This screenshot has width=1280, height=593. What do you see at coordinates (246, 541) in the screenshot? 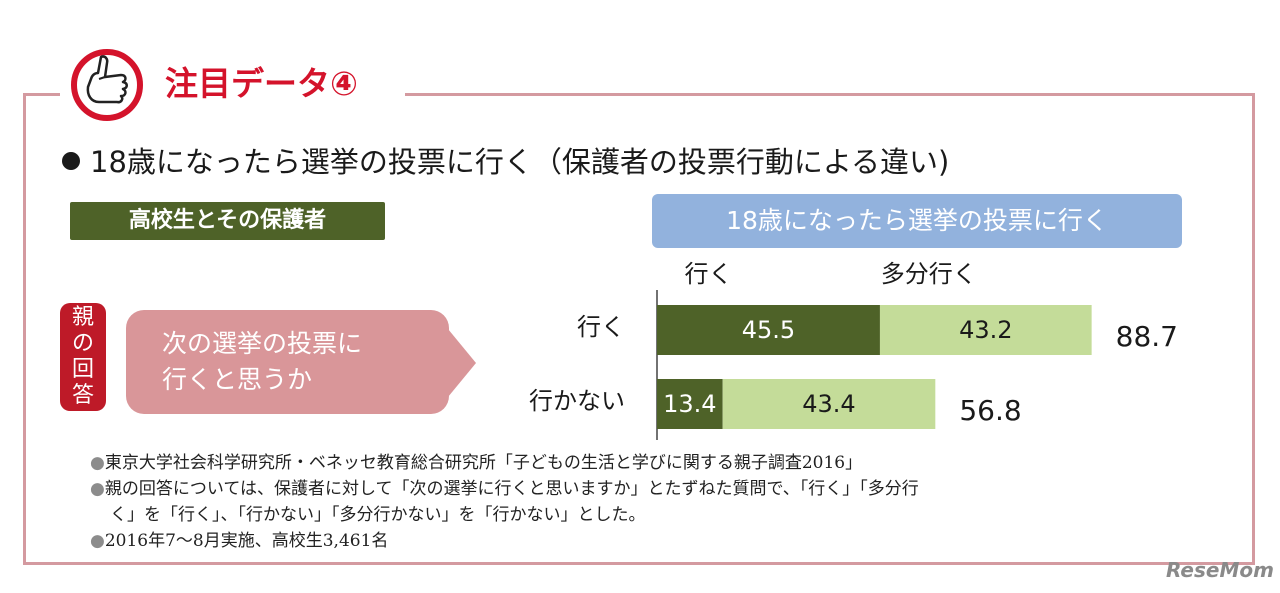
I see `note-text: 2016年7～8月実施、高校生3,461名` at bounding box center [246, 541].